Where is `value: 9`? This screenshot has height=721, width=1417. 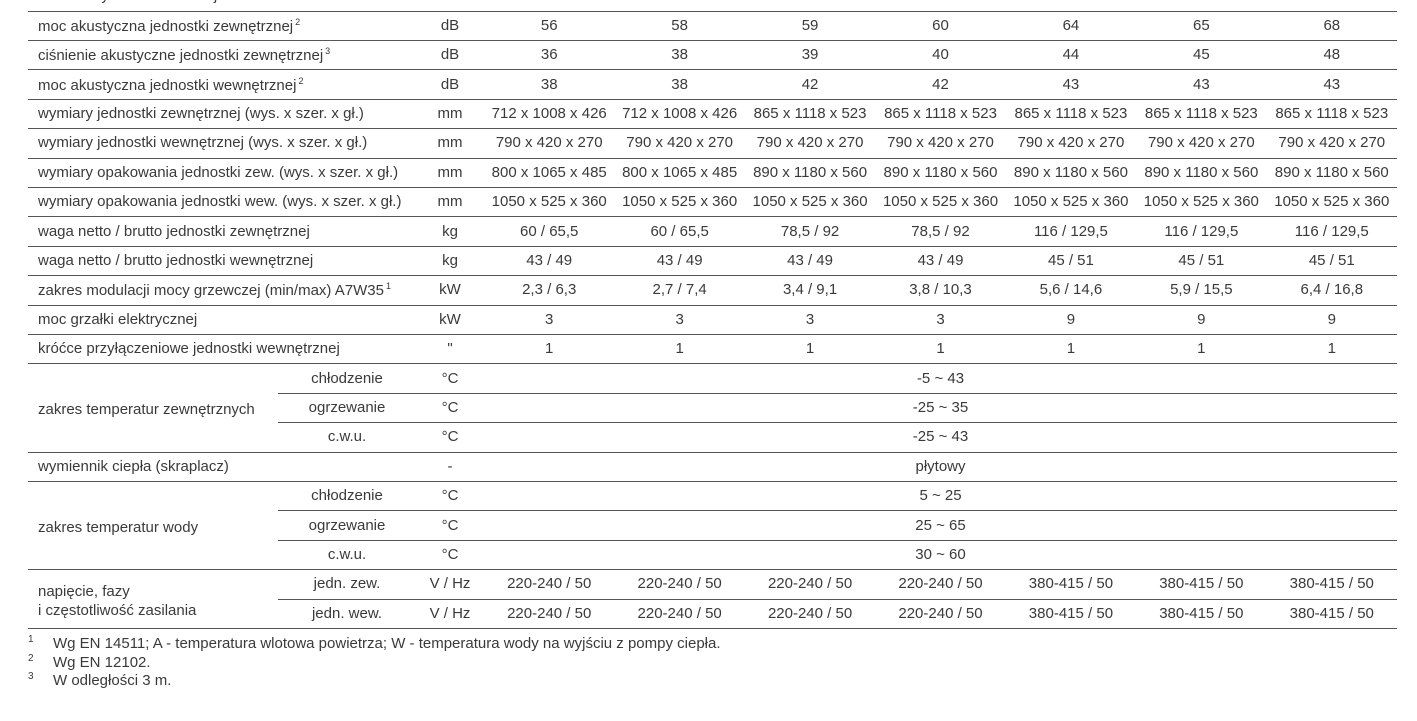 value: 9 is located at coordinates (1071, 319).